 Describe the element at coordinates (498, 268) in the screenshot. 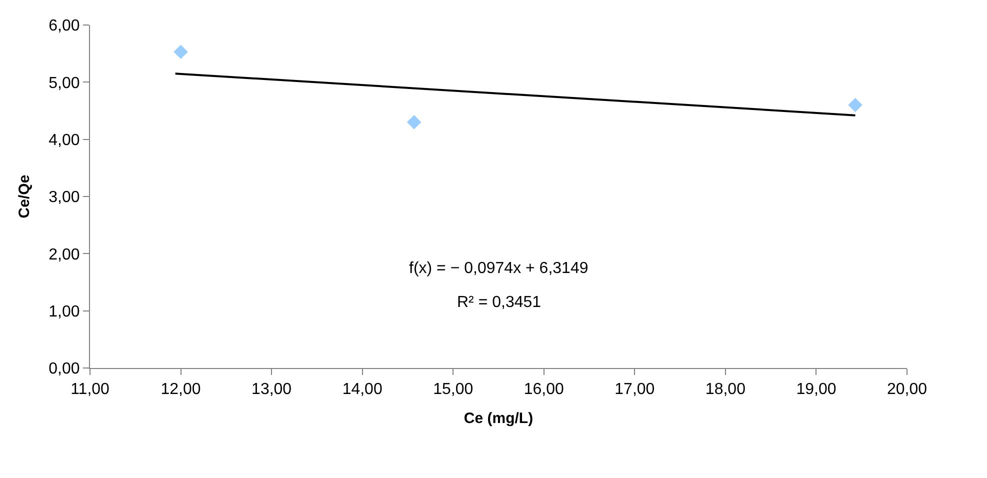

I see `annotation: f(x) = − 0,0974x + 6,3149` at that location.